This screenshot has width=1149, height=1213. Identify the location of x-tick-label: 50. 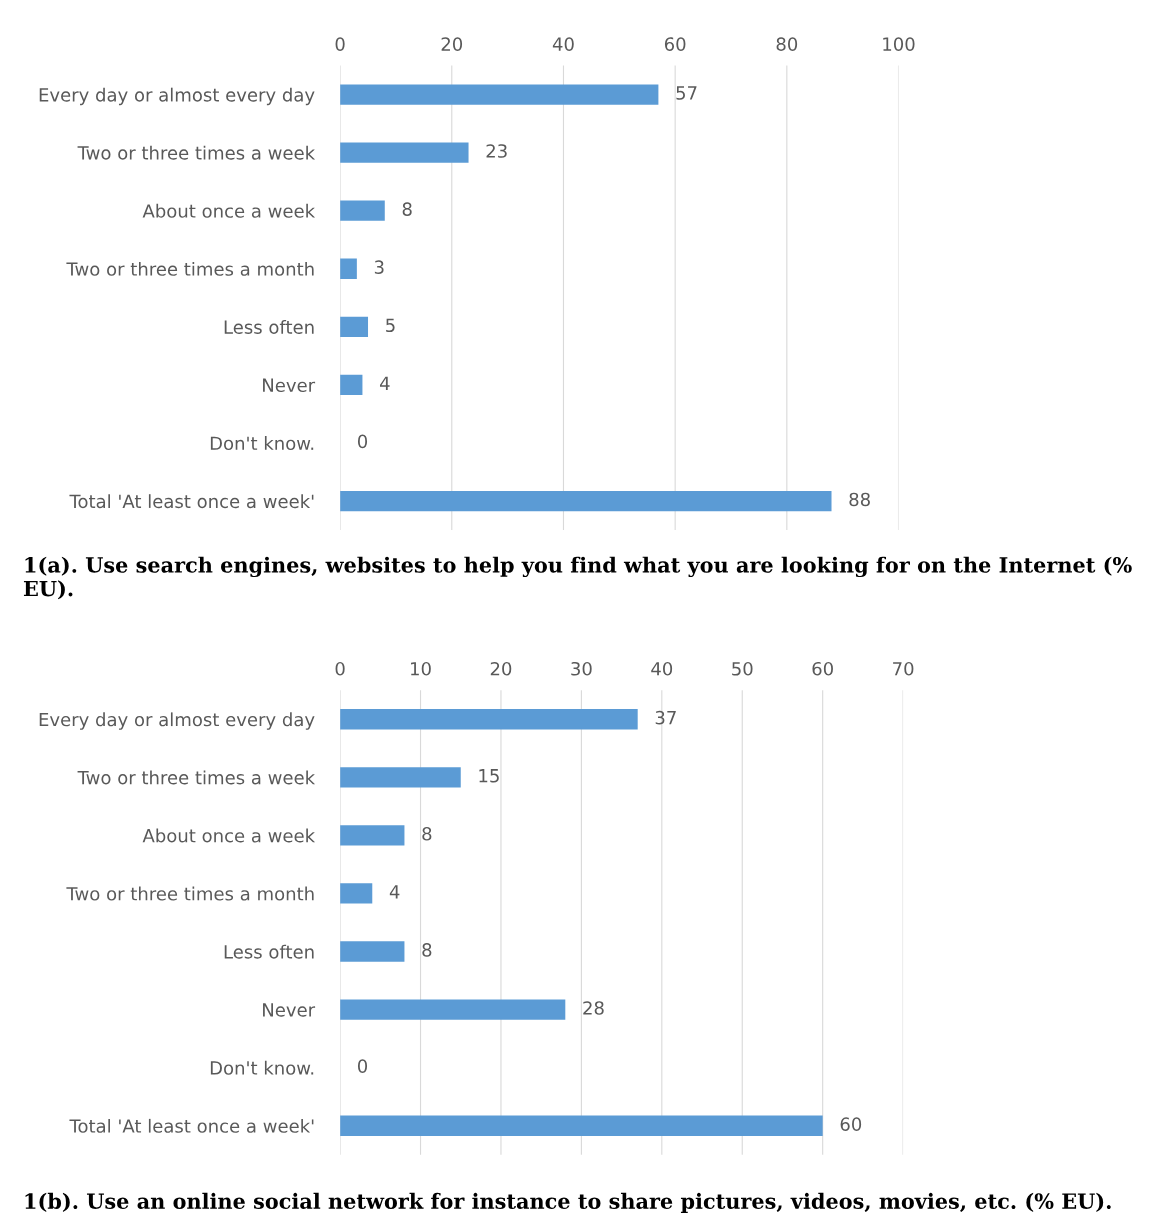
(742, 668).